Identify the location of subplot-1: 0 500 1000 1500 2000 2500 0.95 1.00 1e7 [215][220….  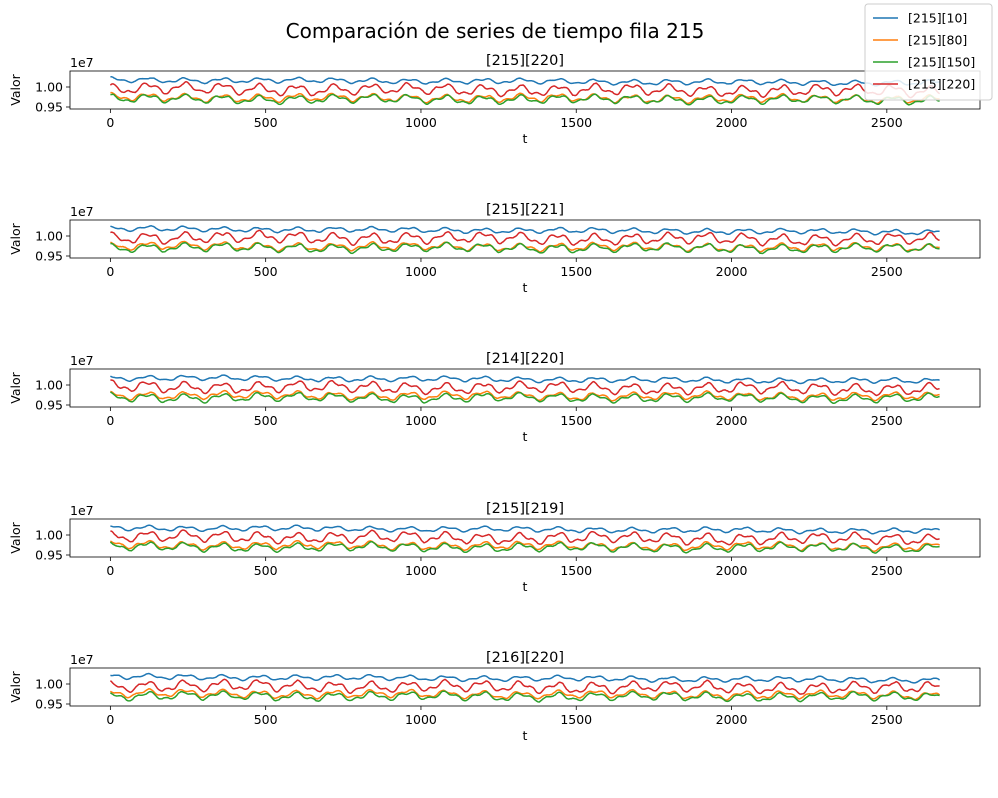
(494, 99).